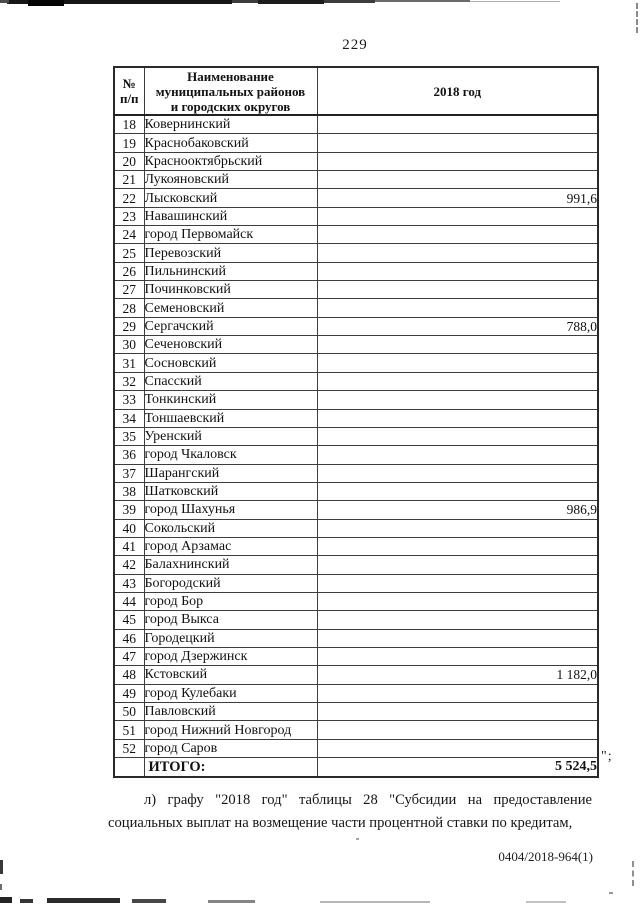 The image size is (640, 905). Describe the element at coordinates (356, 748) in the screenshot. I see `table-row: 52 город Саров` at that location.